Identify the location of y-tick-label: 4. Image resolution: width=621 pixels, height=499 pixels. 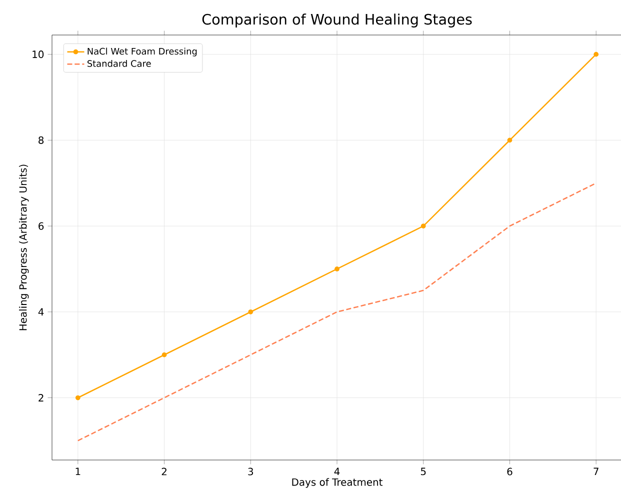
(41, 312).